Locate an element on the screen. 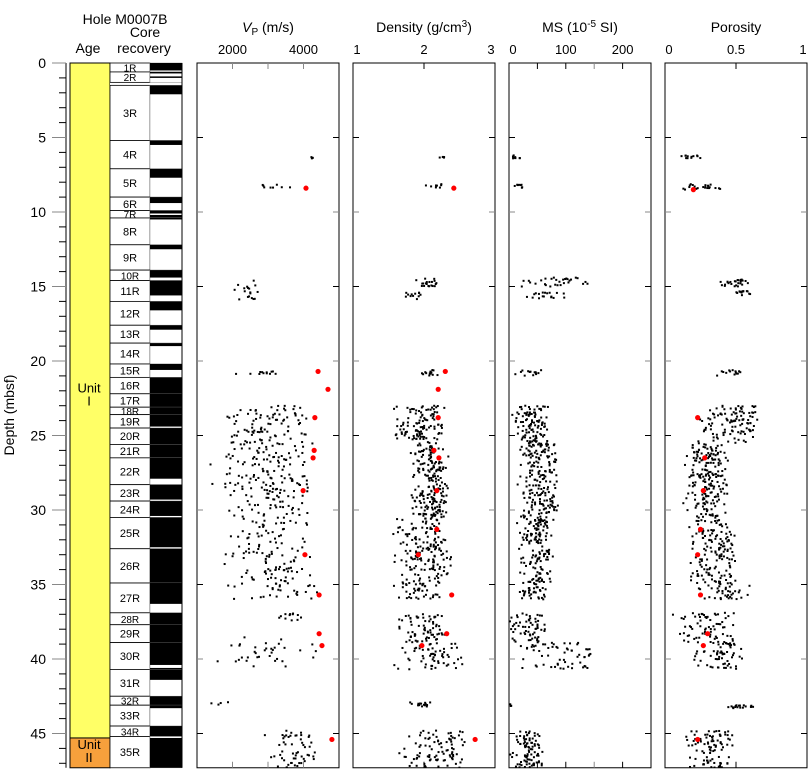  y-tick-label: 40 is located at coordinates (38, 659).